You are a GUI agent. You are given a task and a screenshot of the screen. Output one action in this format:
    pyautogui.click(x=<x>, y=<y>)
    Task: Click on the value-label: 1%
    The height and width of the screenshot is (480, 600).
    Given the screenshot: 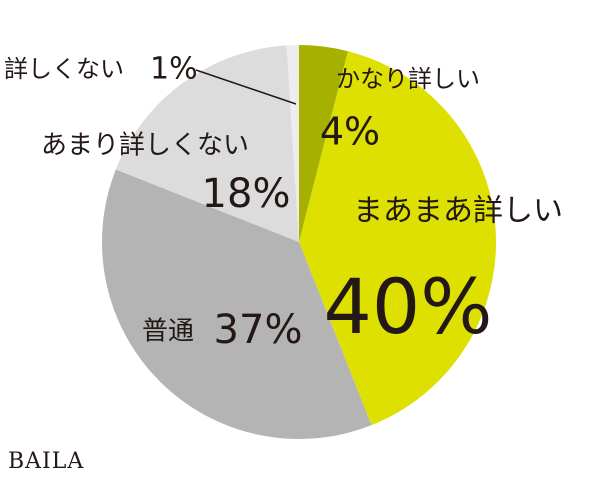 What is the action you would take?
    pyautogui.click(x=174, y=69)
    